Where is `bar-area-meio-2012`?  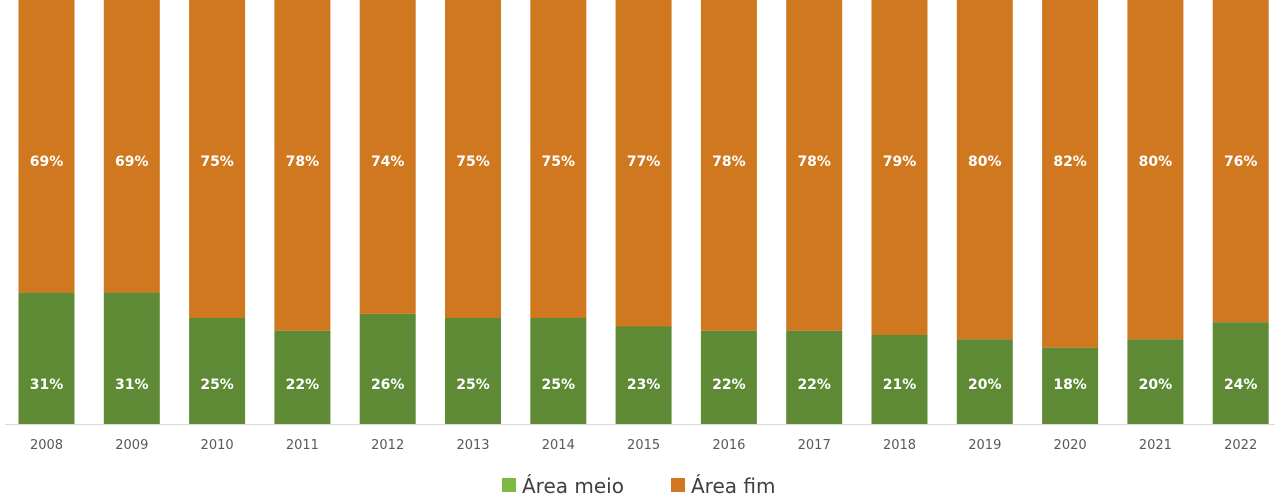 bar-area-meio-2012 is located at coordinates (387, 368).